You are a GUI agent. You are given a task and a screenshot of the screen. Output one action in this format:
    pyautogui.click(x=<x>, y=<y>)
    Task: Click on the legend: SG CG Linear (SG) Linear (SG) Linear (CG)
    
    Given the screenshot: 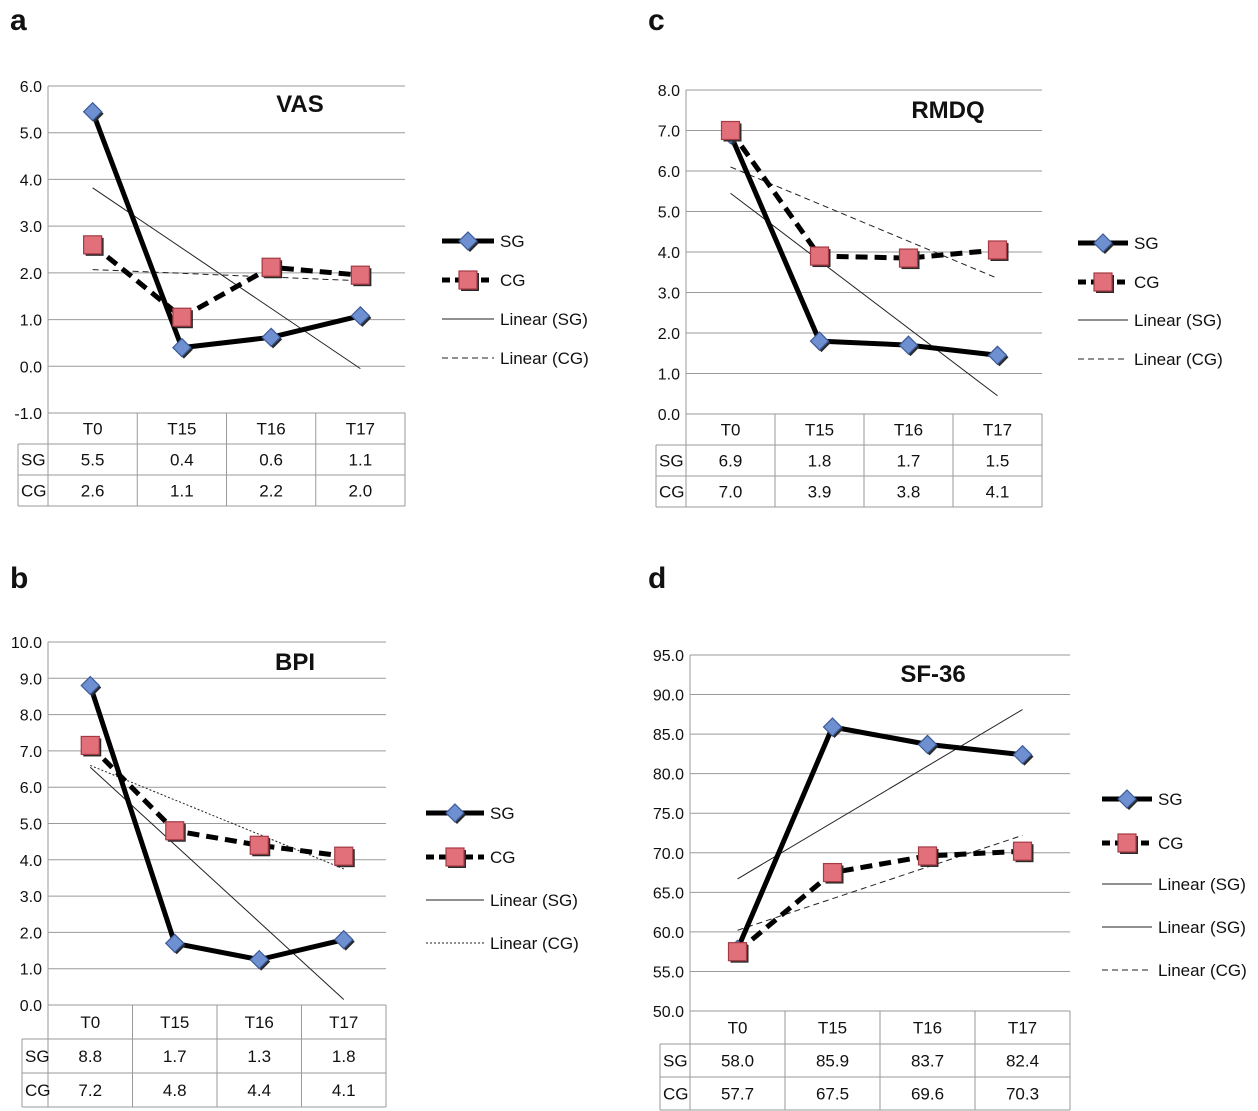 What is the action you would take?
    pyautogui.click(x=1174, y=884)
    